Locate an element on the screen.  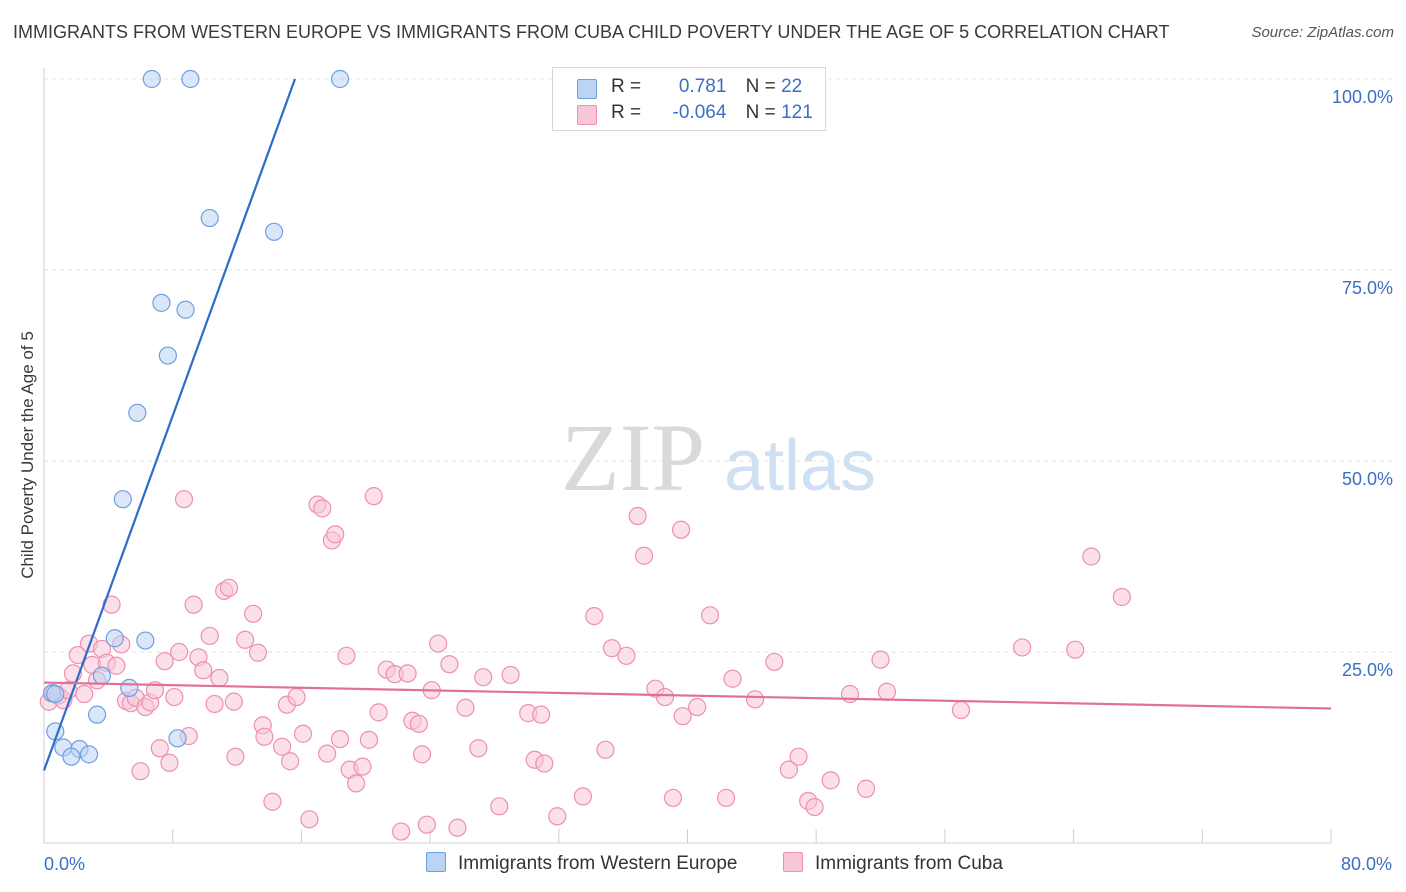
trend-line-western-europe is located at coordinates (169, 424).